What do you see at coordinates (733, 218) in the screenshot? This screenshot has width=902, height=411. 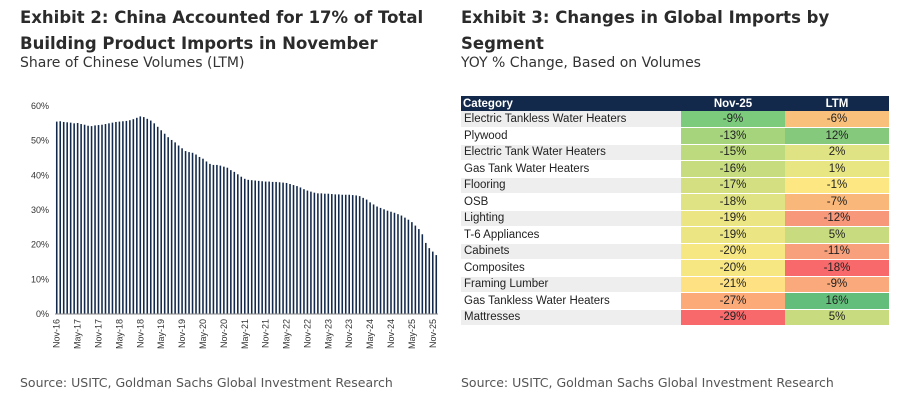 I see `nov25-cell: -19%` at bounding box center [733, 218].